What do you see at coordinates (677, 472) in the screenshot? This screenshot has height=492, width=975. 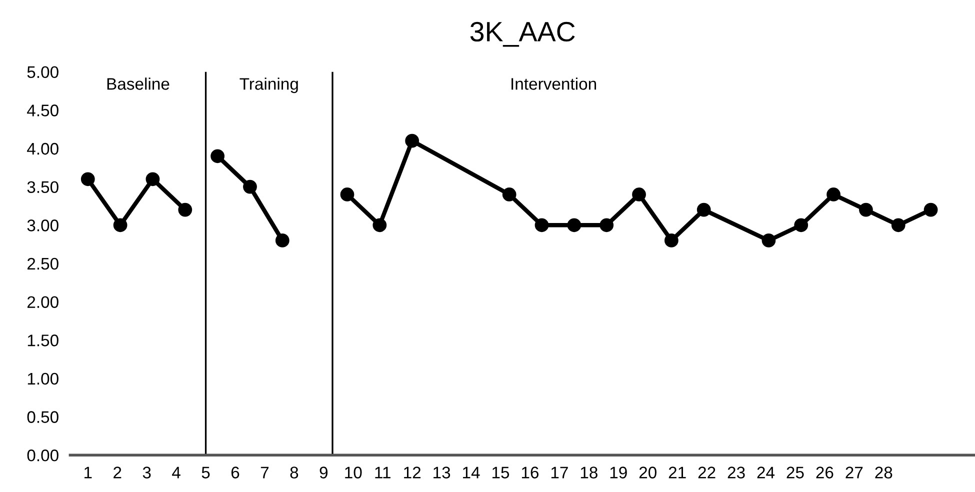 I see `x-tick-label: 21` at bounding box center [677, 472].